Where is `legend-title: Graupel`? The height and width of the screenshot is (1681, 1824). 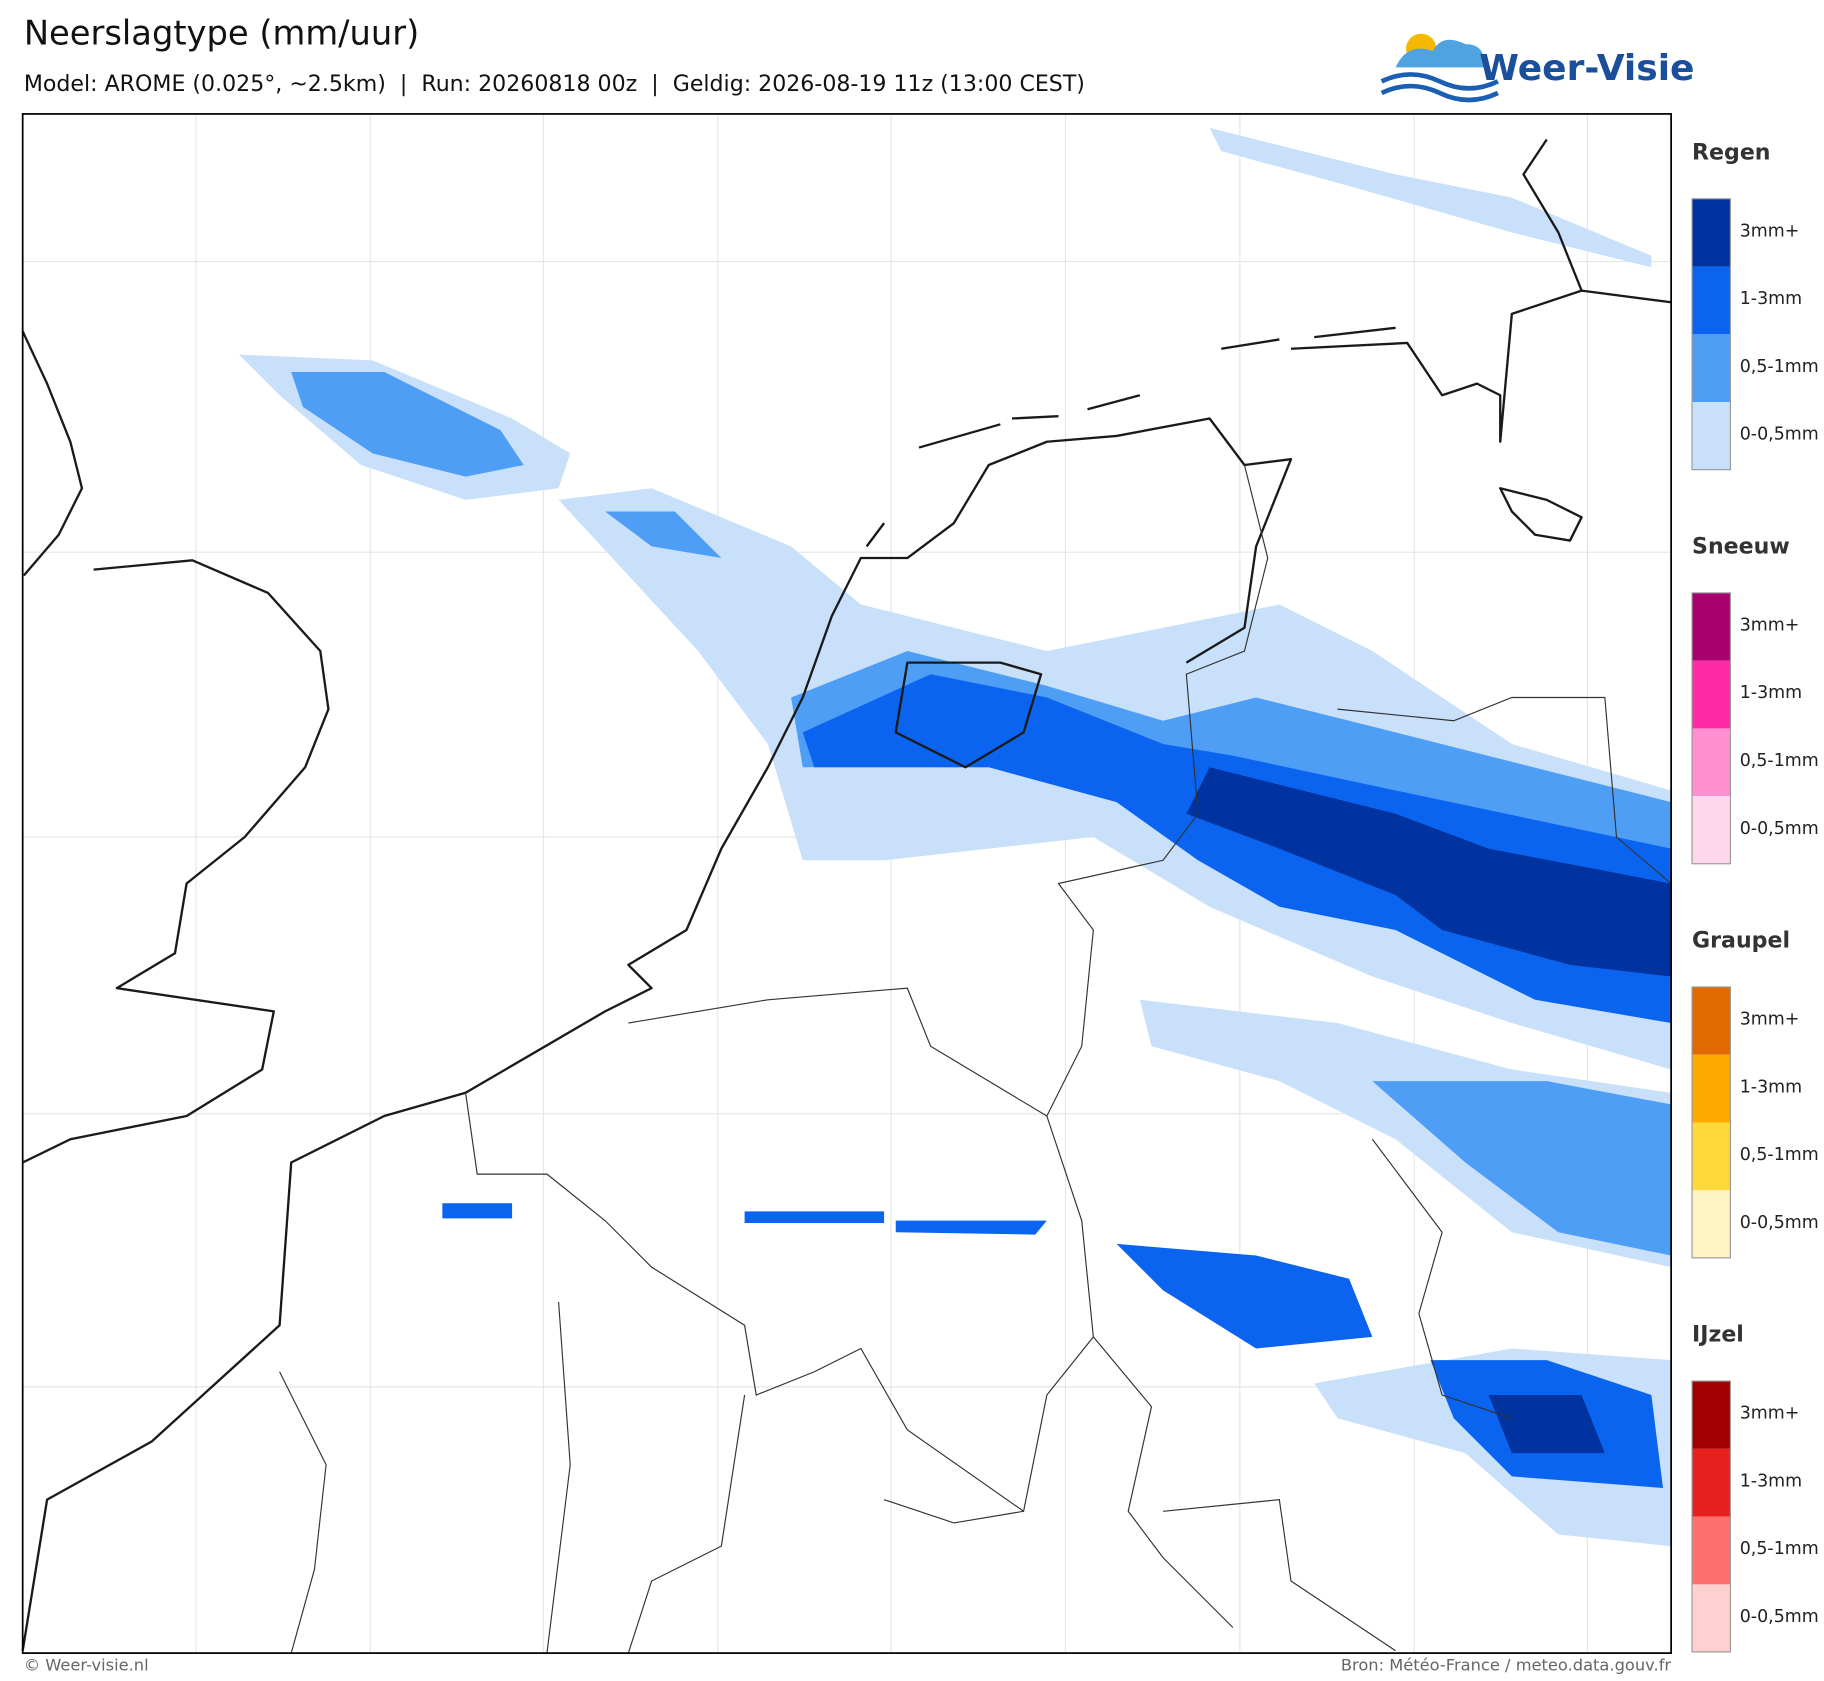 legend-title: Graupel is located at coordinates (1741, 941).